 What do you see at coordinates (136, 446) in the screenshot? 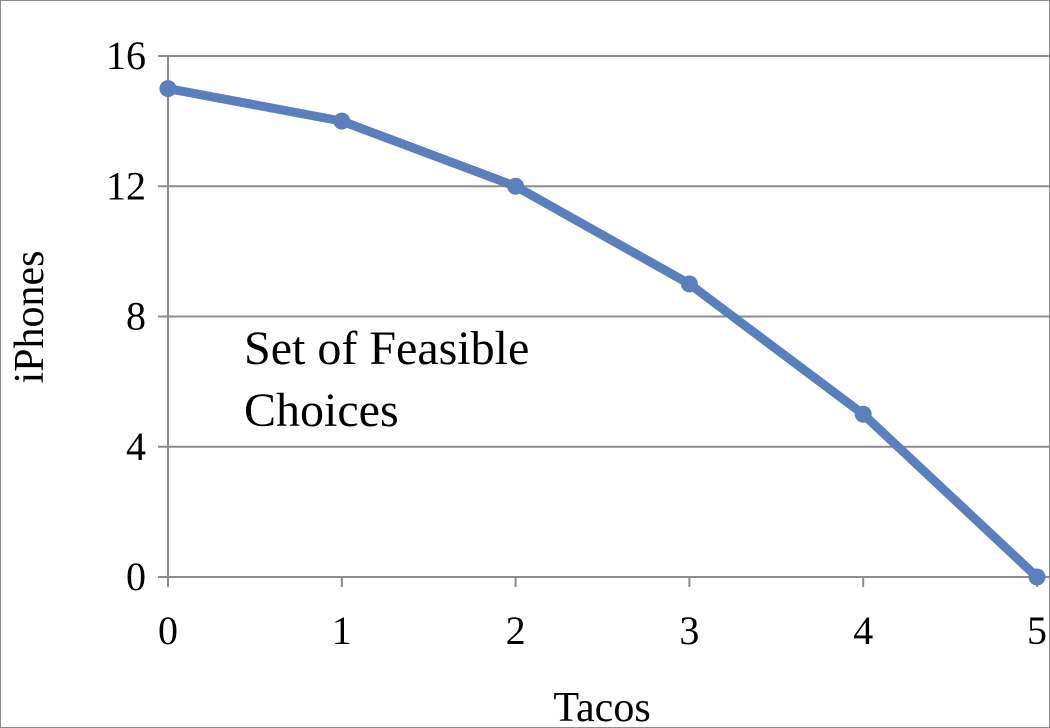
I see `y-tick-label: 4` at bounding box center [136, 446].